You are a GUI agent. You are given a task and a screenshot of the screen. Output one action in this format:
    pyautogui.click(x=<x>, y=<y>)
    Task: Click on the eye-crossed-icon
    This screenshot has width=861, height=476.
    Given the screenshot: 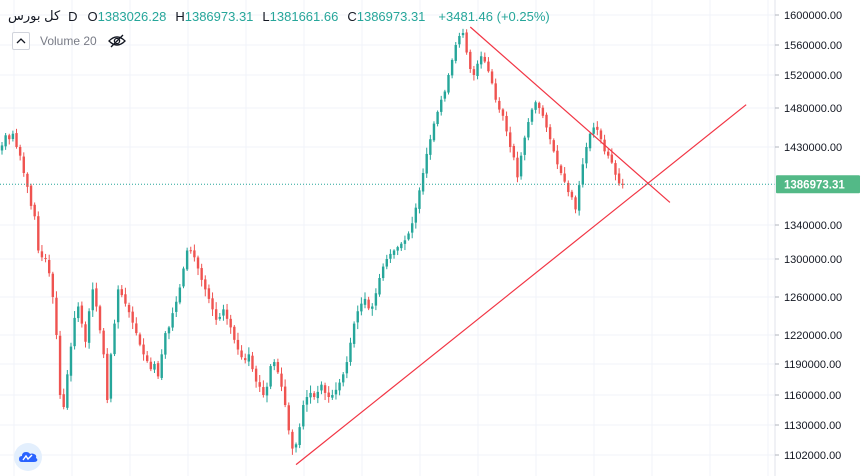 What is the action you would take?
    pyautogui.click(x=117, y=41)
    